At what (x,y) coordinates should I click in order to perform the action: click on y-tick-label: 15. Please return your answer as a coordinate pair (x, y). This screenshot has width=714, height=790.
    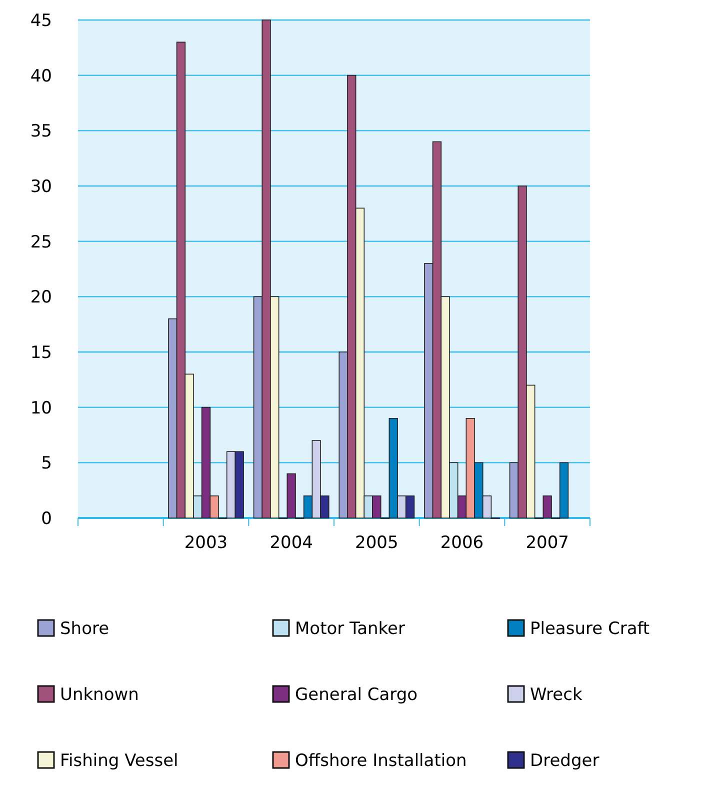
    Looking at the image, I should click on (41, 352).